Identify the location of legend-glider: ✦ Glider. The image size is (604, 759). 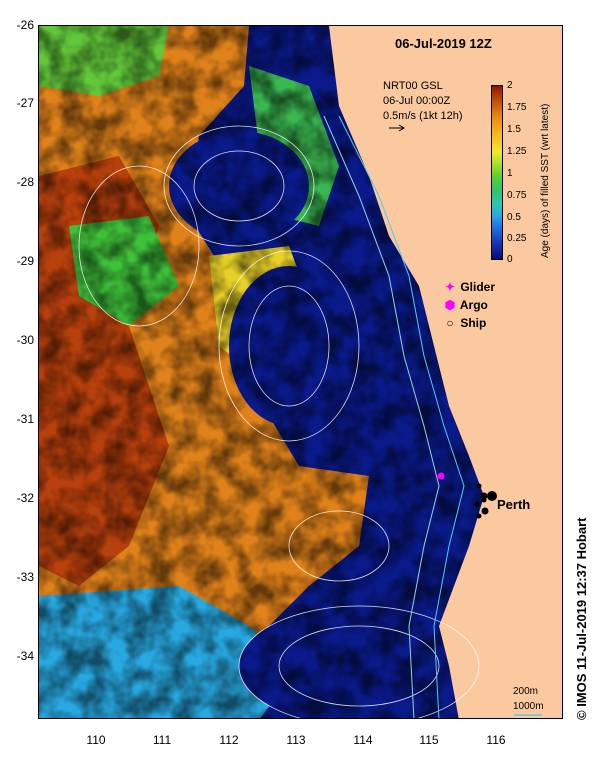
(469, 287).